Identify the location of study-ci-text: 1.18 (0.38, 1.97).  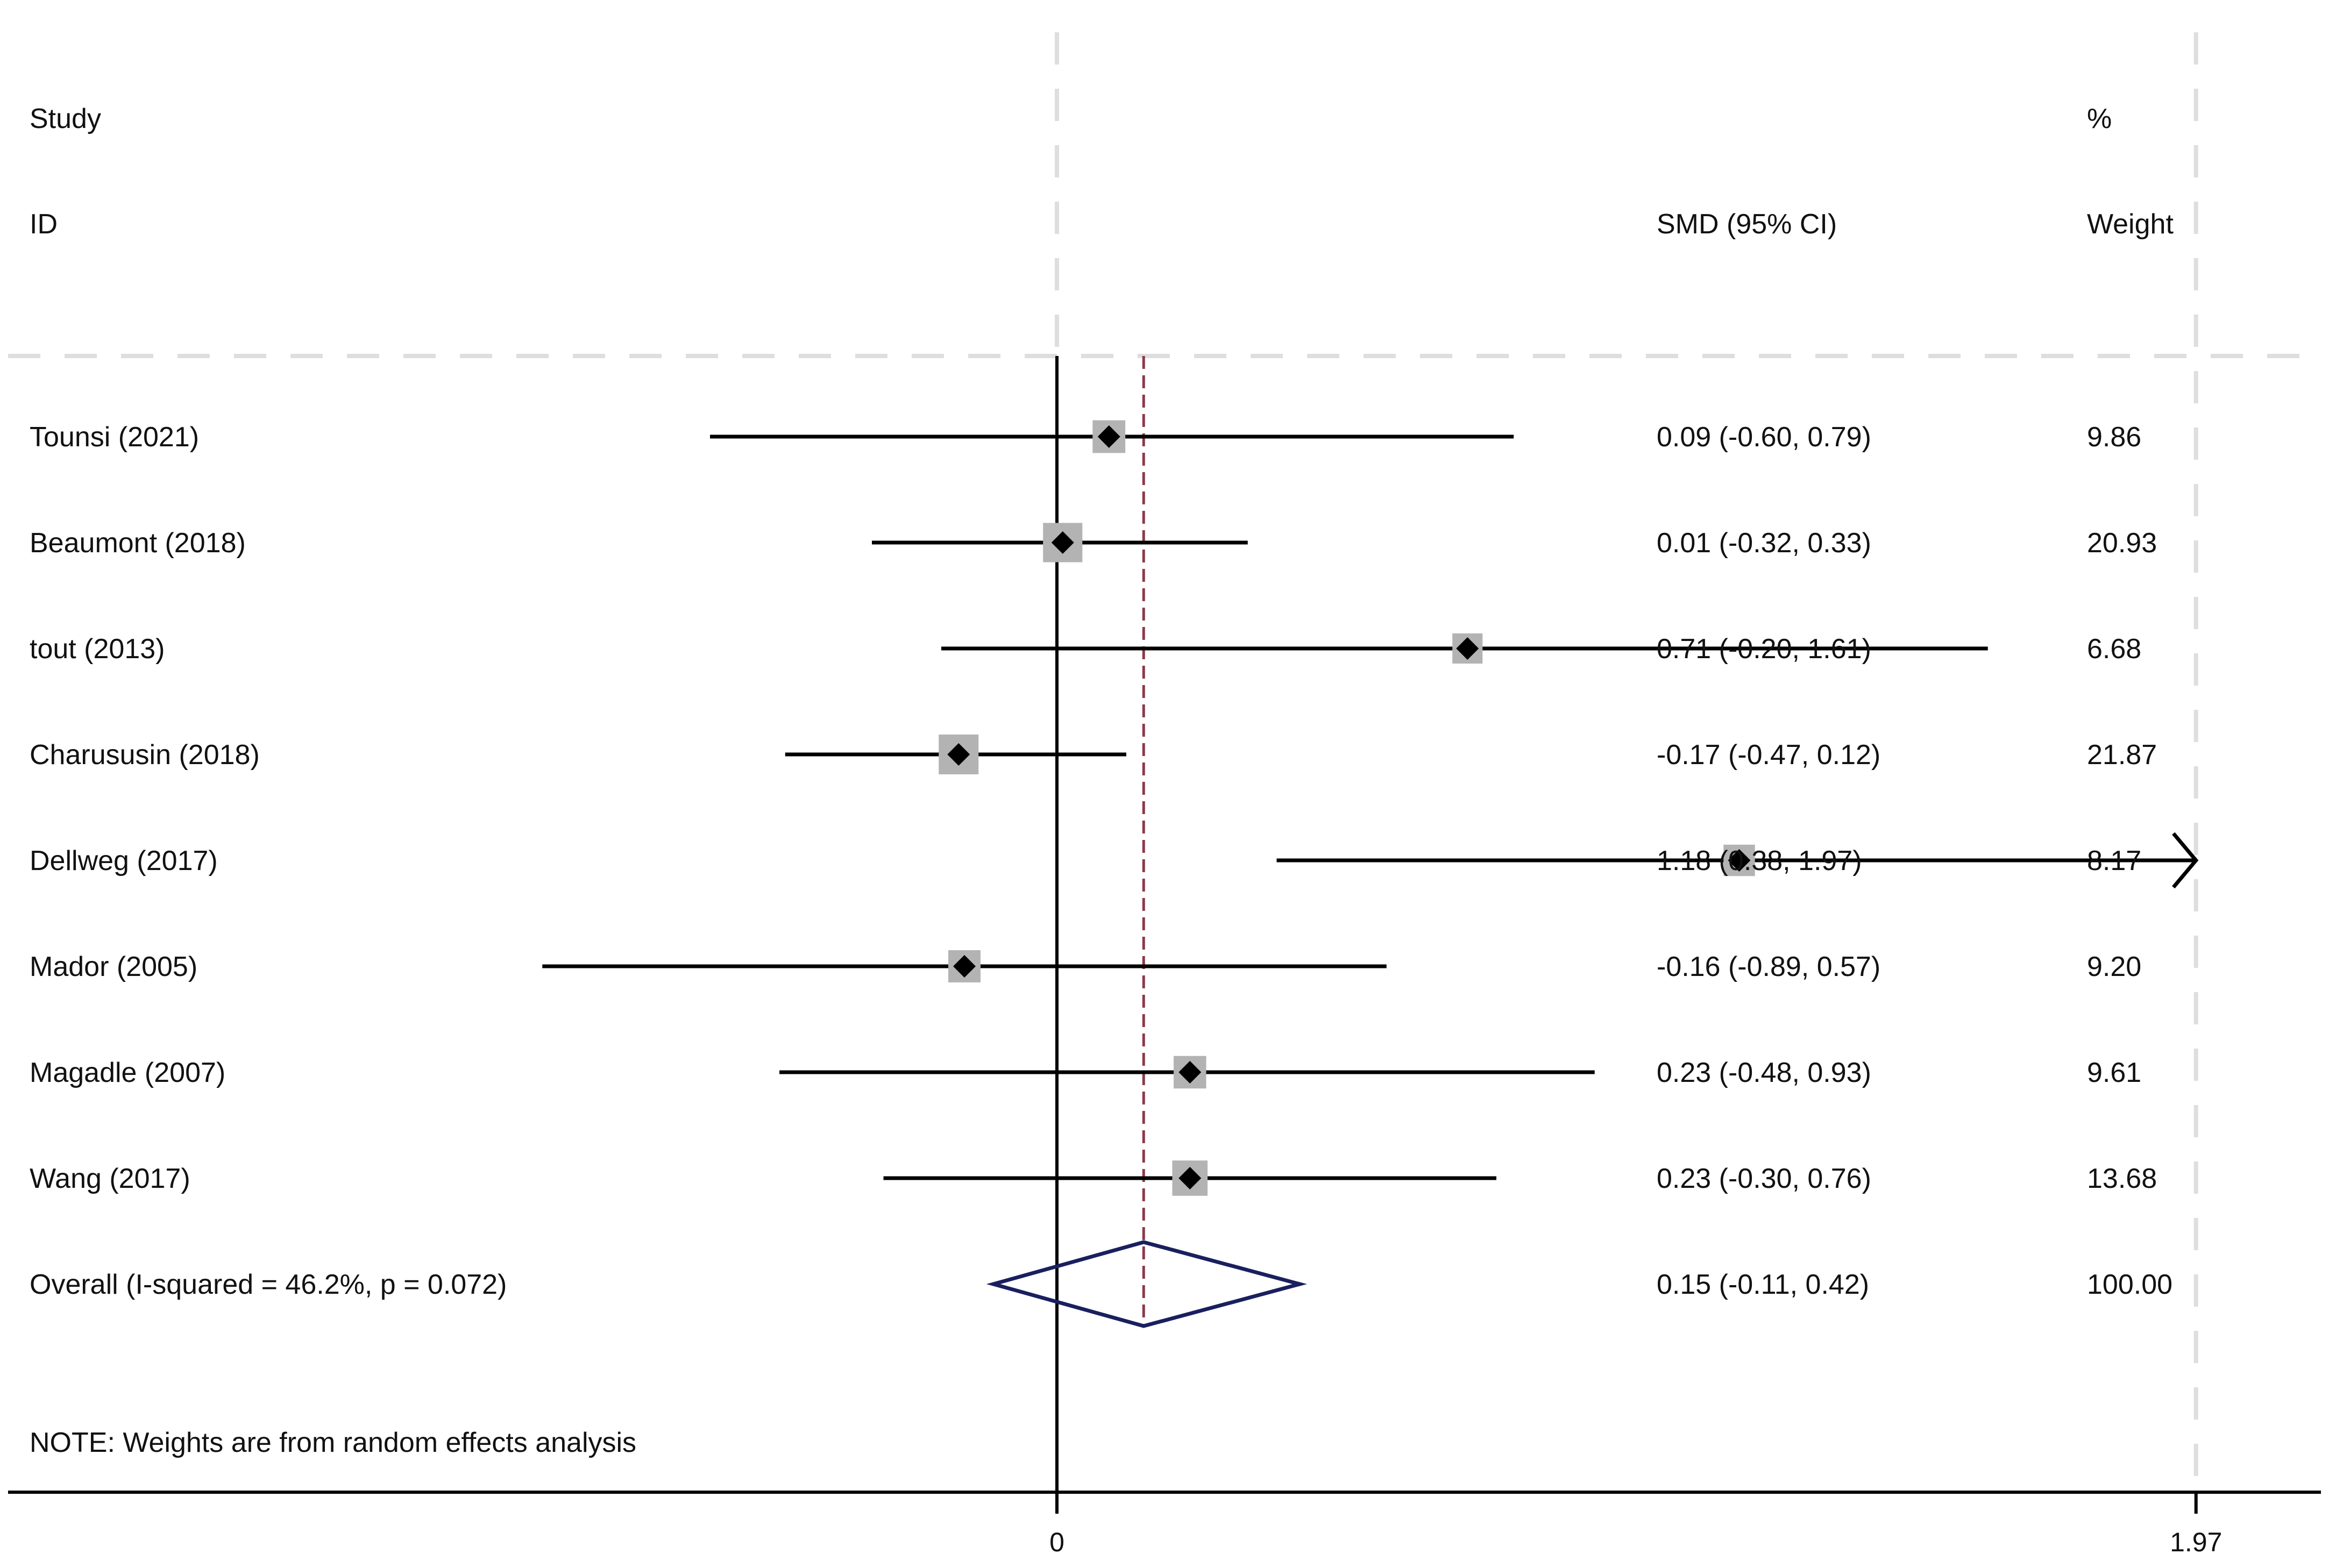
(1759, 860).